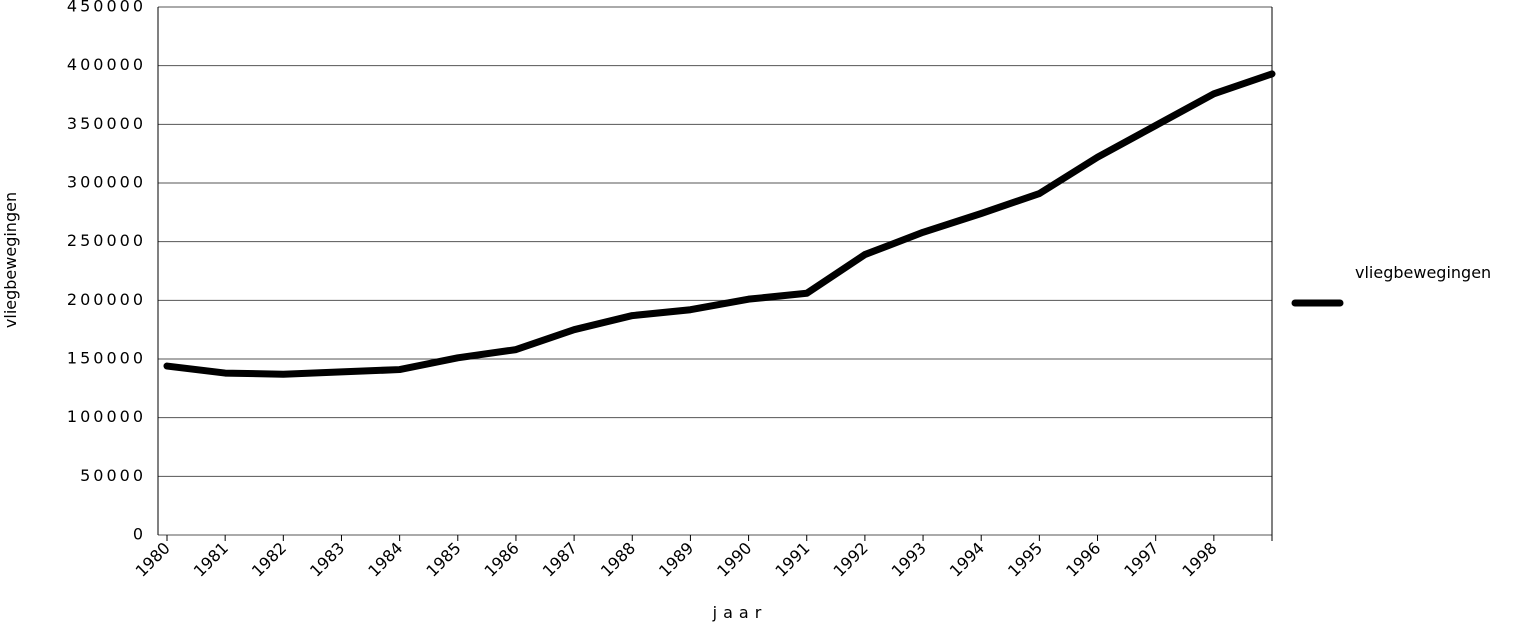 The width and height of the screenshot is (1537, 628). I want to click on y-tick-label: 450000, so click(106, 8).